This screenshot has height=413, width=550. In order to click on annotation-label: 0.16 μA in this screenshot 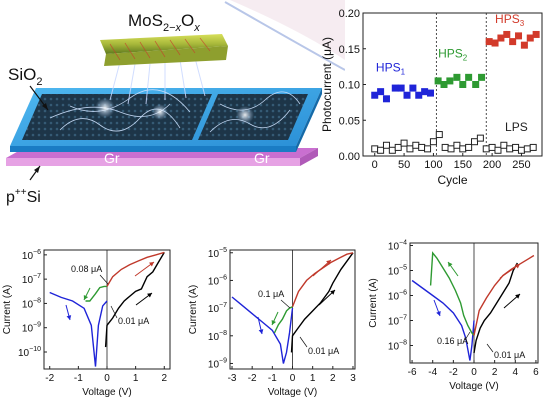, I will do `click(452, 341)`.